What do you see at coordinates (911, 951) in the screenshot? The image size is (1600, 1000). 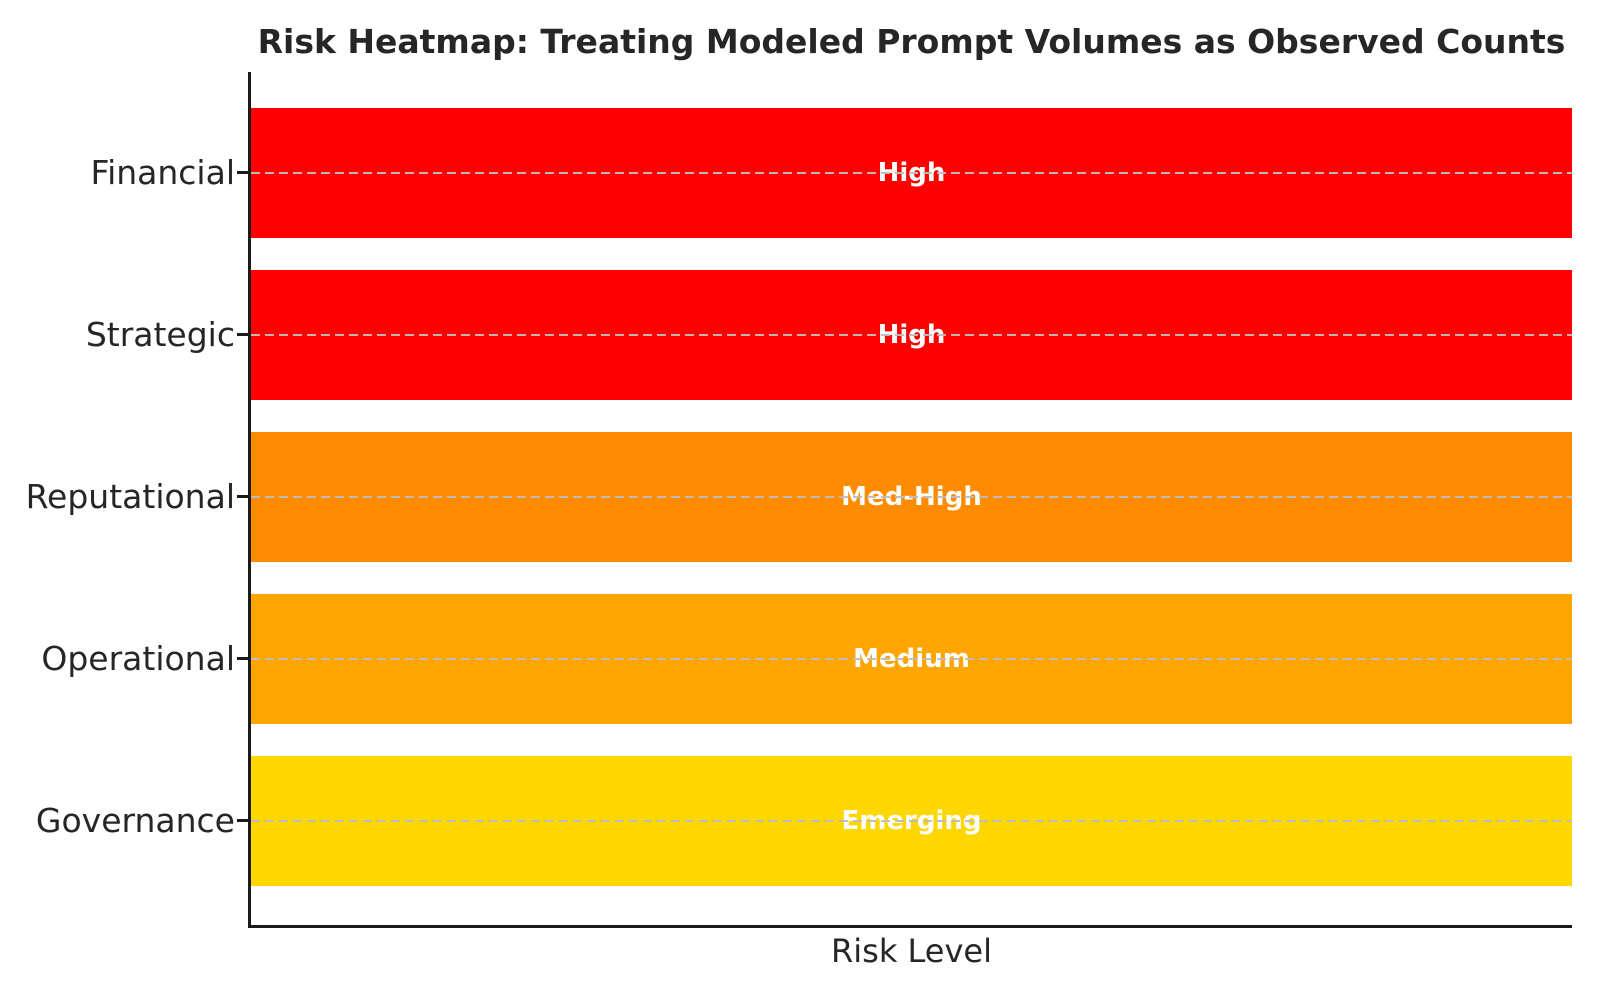 I see `x-axis-label: Risk Level` at bounding box center [911, 951].